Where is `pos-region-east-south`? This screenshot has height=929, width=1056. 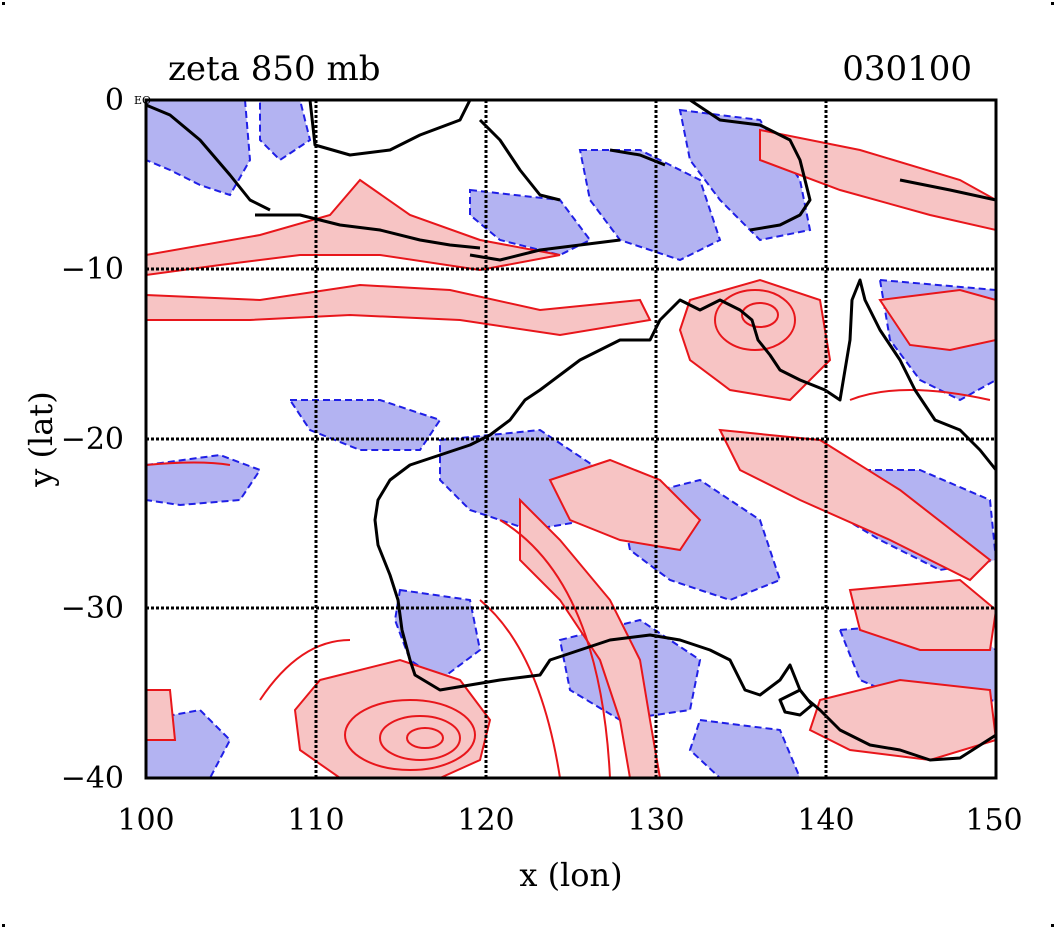
pos-region-east-south is located at coordinates (922, 614).